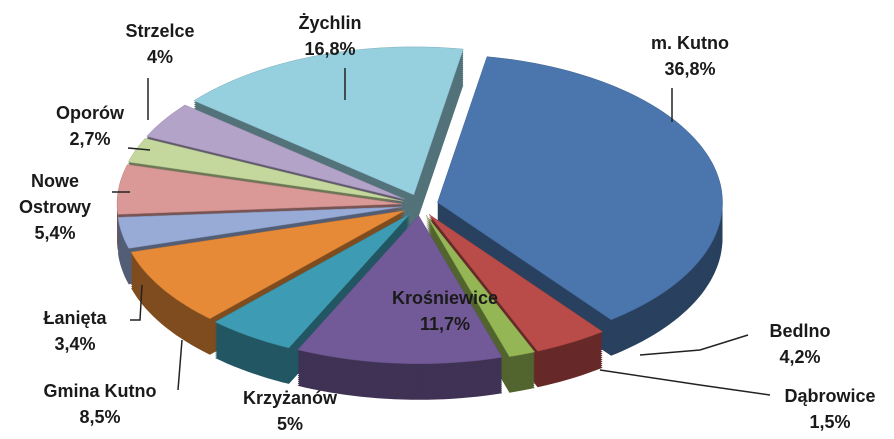  What do you see at coordinates (330, 23) in the screenshot?
I see `category-name: Żychlin` at bounding box center [330, 23].